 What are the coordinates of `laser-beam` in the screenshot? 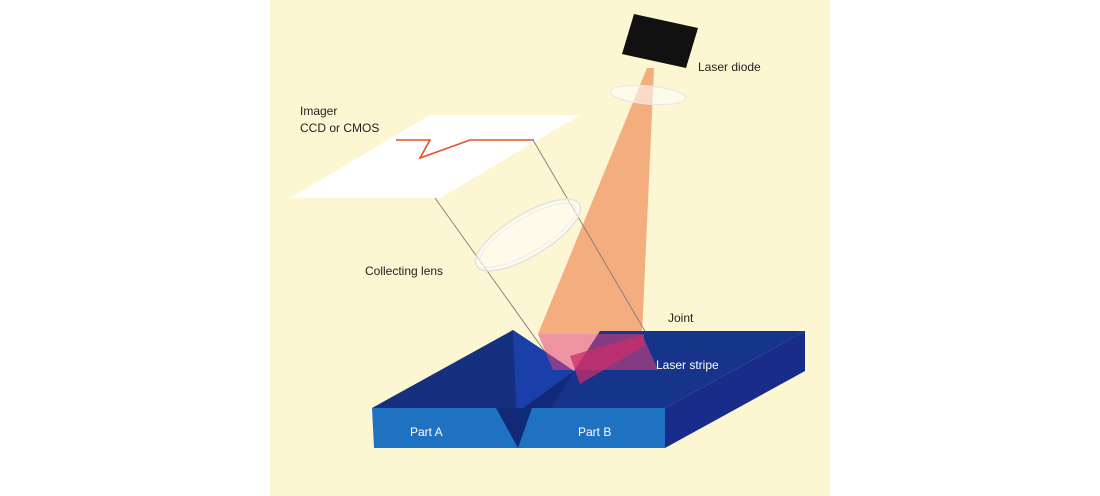 It's located at (596, 201).